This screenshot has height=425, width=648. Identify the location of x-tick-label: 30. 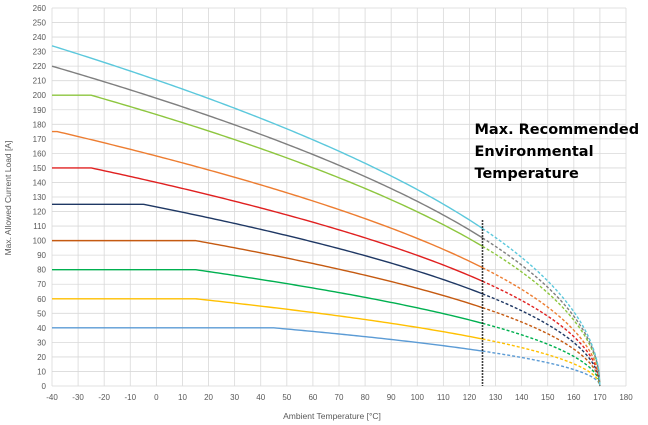
(234, 397).